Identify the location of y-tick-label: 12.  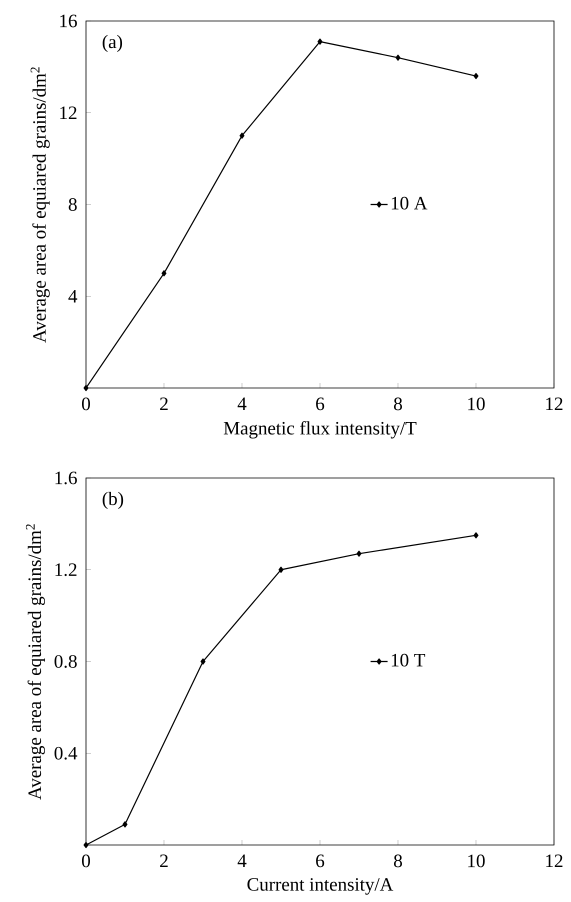
(68, 113).